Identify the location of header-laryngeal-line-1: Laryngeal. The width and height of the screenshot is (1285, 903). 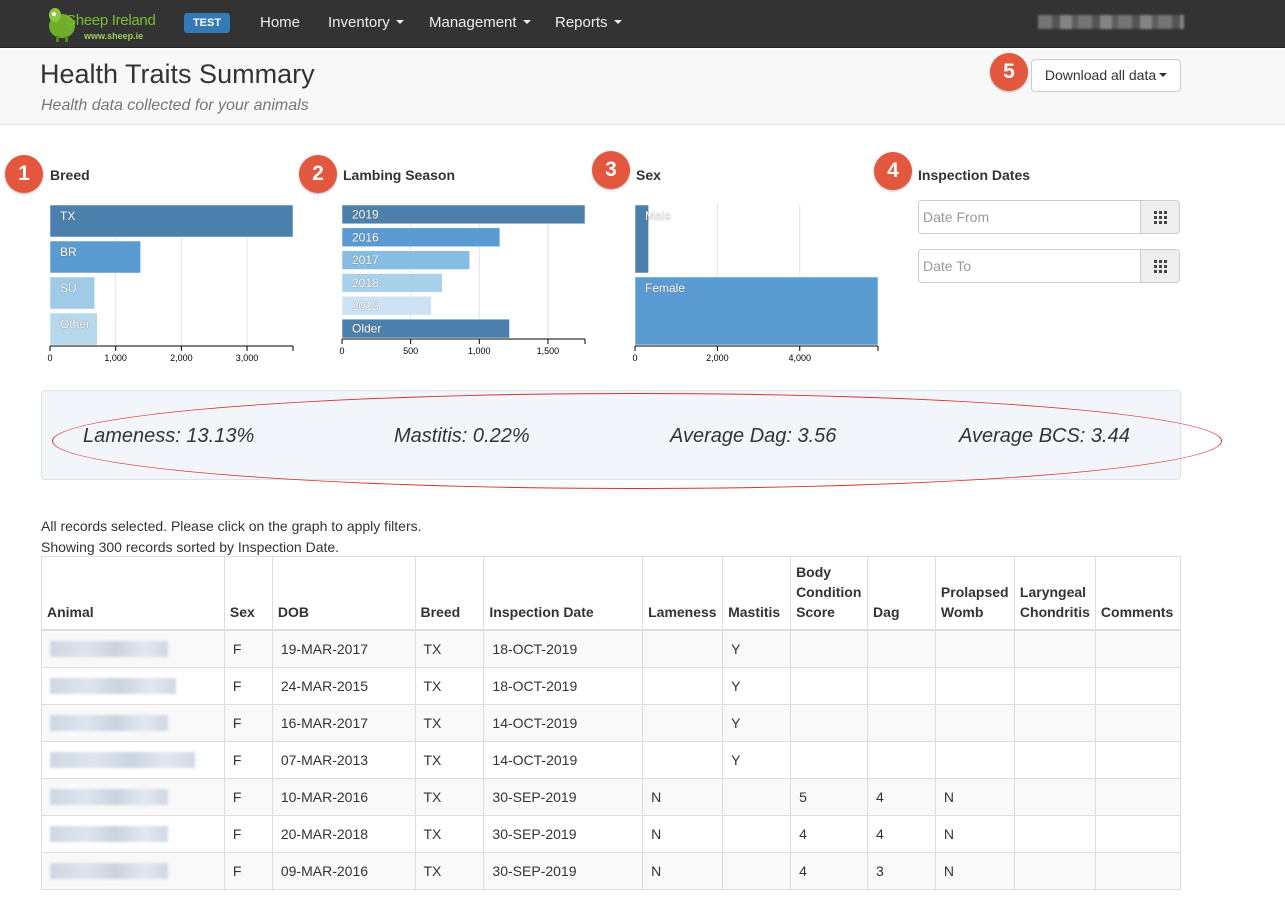
(1053, 592).